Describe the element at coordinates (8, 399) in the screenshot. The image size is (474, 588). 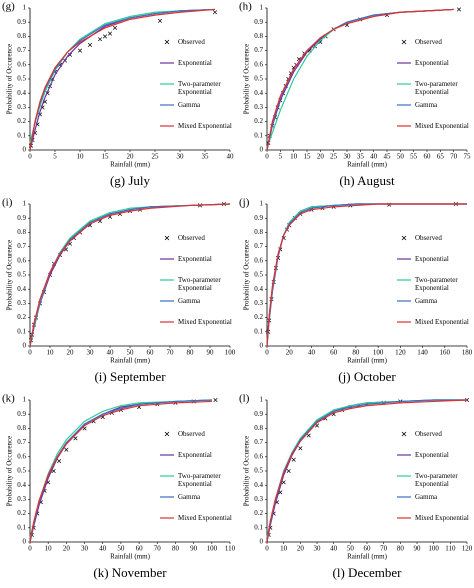
I see `panel-label: (k)` at that location.